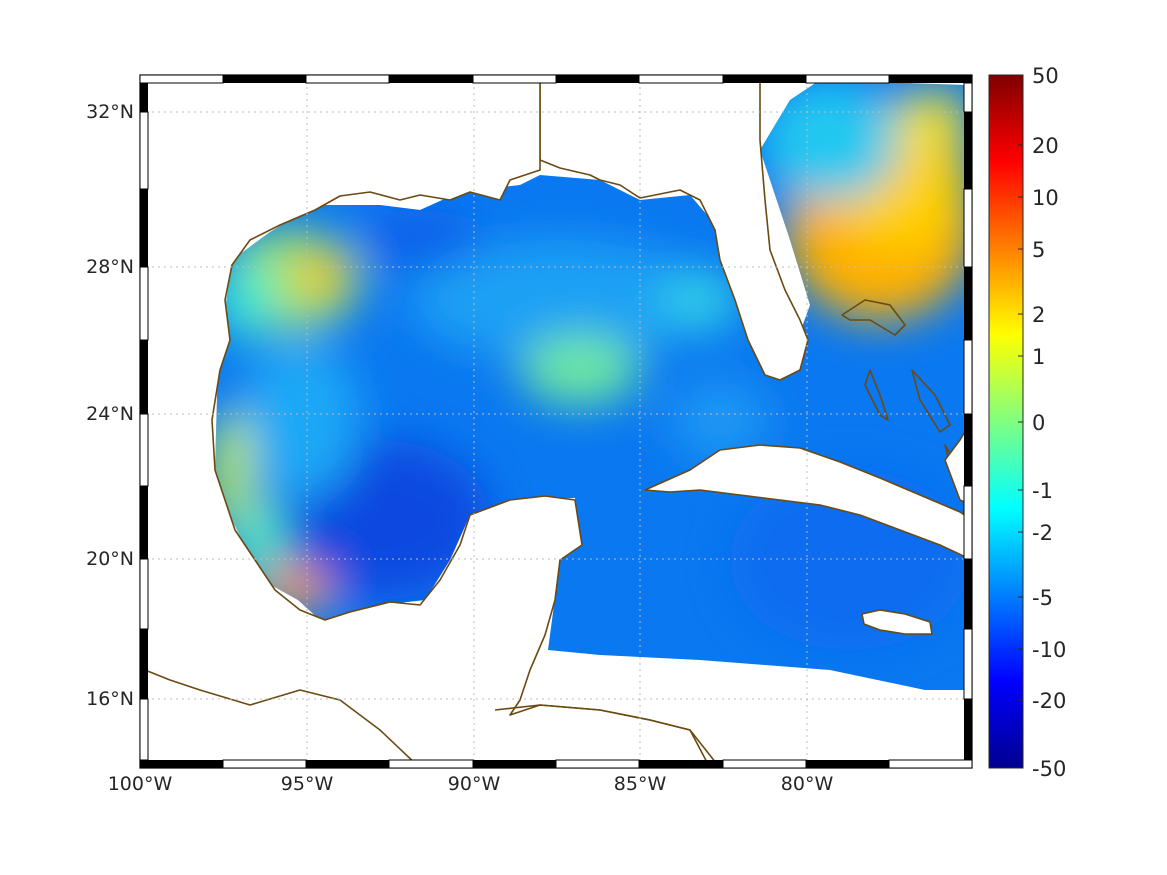 Image resolution: width=1167 pixels, height=875 pixels. What do you see at coordinates (897, 622) in the screenshot?
I see `jamaica-landmass` at bounding box center [897, 622].